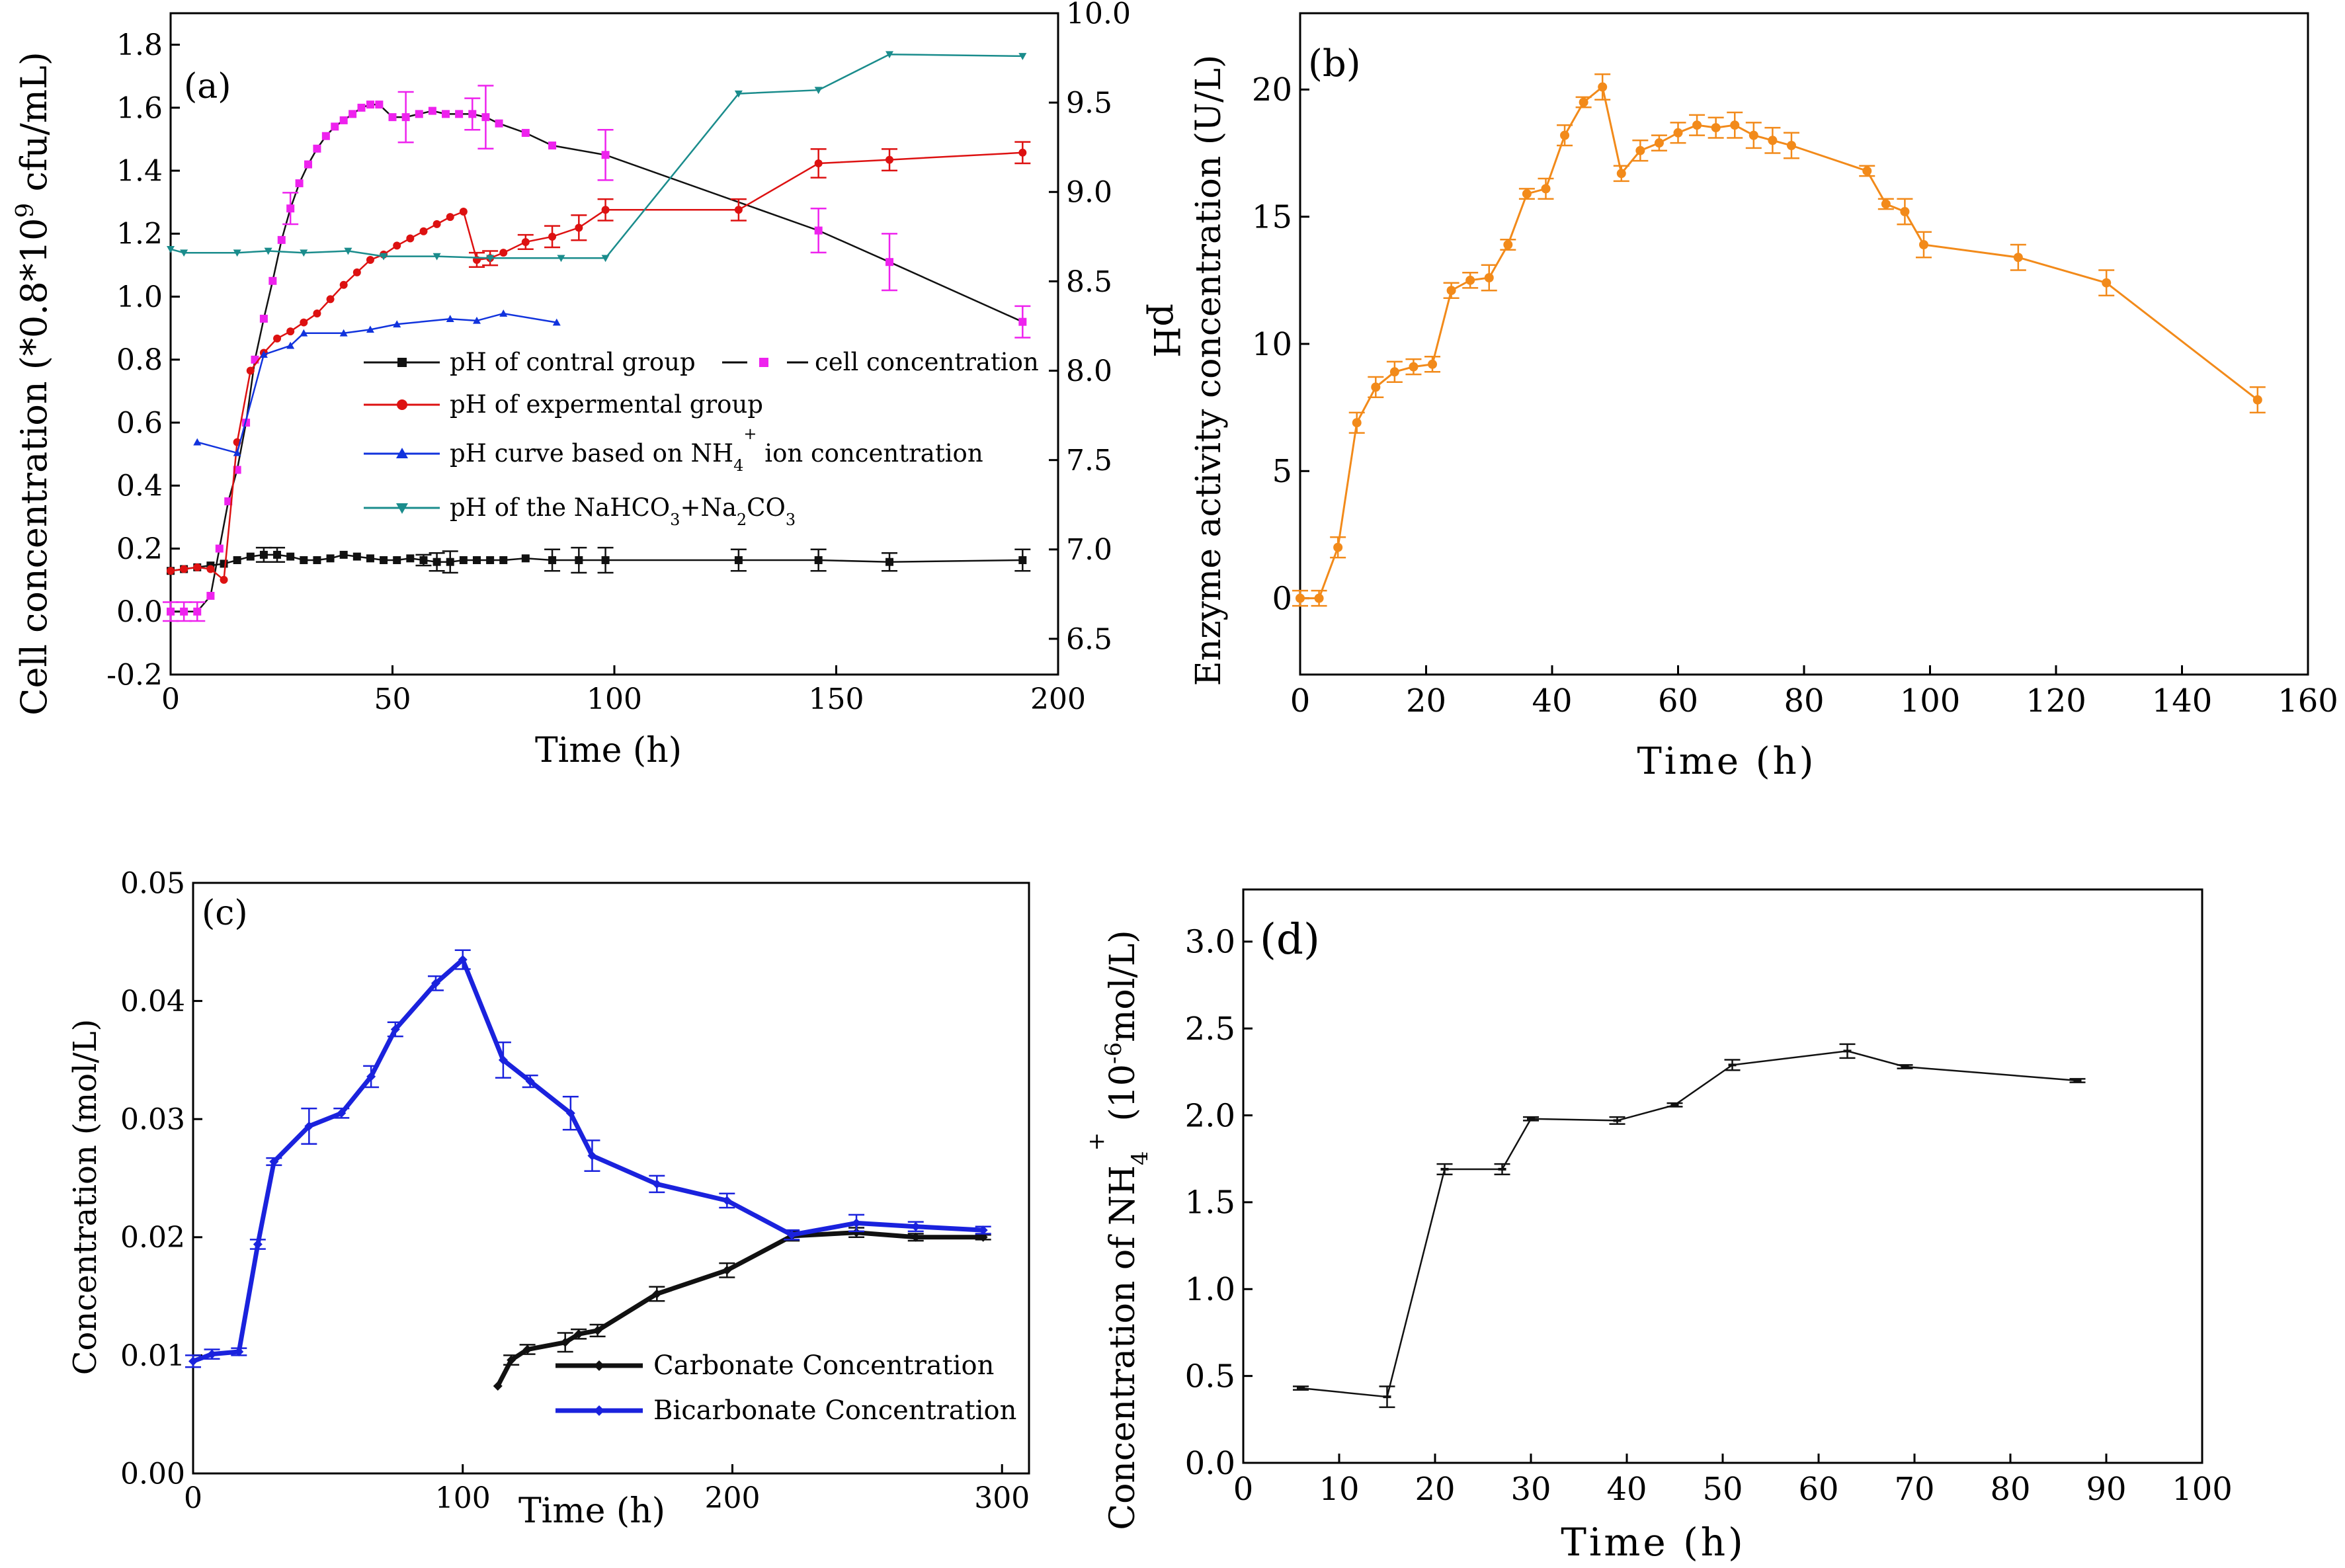  What do you see at coordinates (1914, 1489) in the screenshot?
I see `panel-d-x-tick-label: 70` at bounding box center [1914, 1489].